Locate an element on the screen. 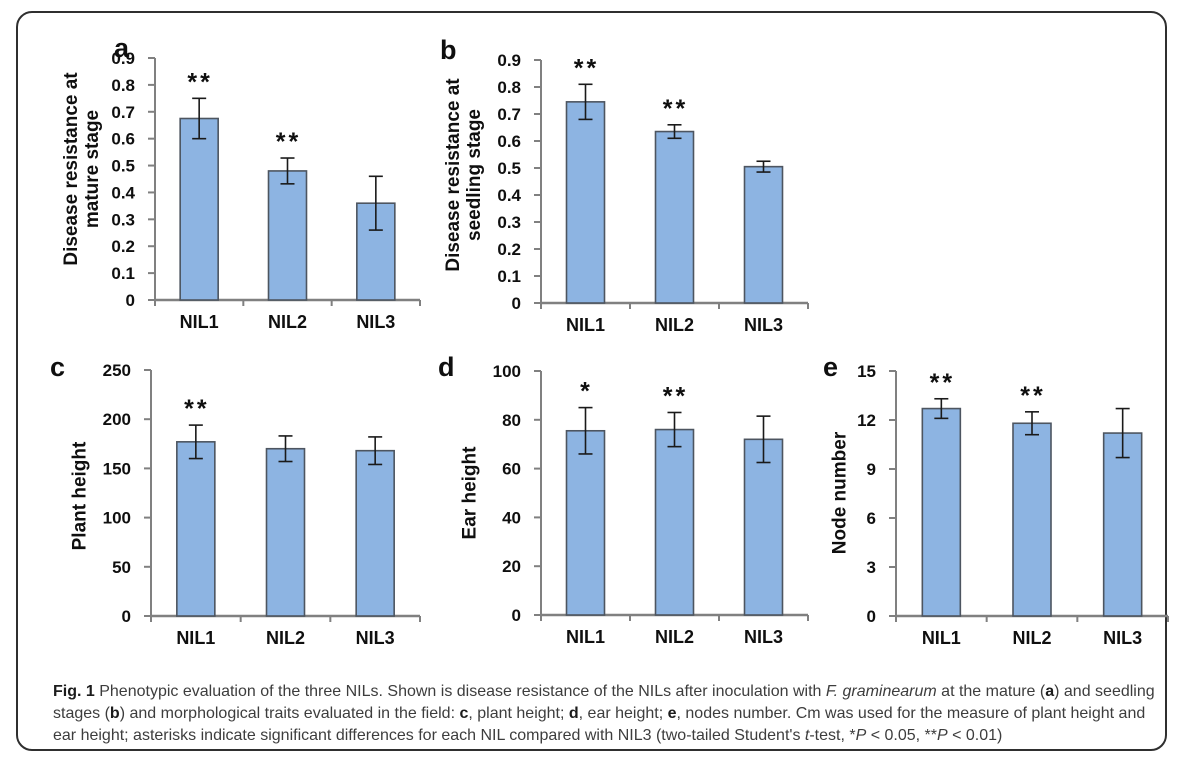  panel-d: d Ear height 0 20 40 60 80 100 * NIL1 ** NIL2 NIL3 is located at coordinates (623, 502).